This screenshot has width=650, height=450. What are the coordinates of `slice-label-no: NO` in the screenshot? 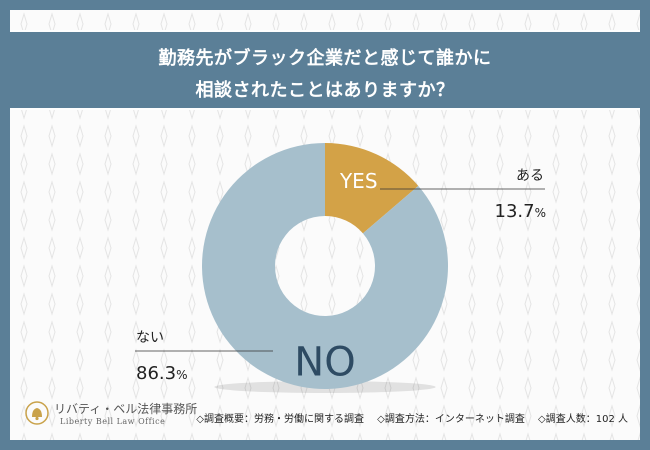 It's located at (324, 363).